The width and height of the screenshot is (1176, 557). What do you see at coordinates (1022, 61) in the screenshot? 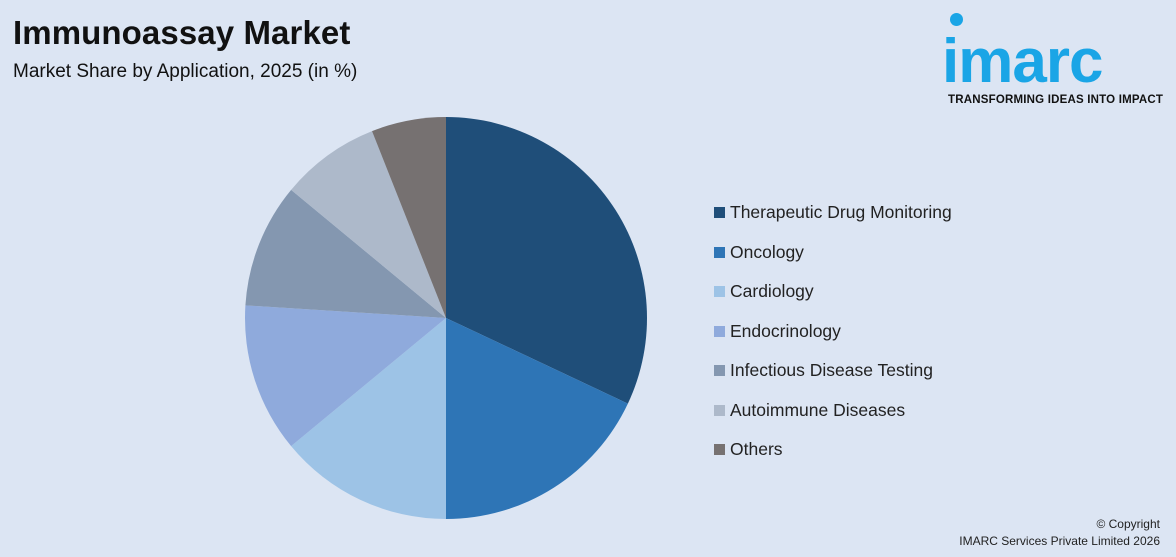
I see `logo-wordmark: imarc` at bounding box center [1022, 61].